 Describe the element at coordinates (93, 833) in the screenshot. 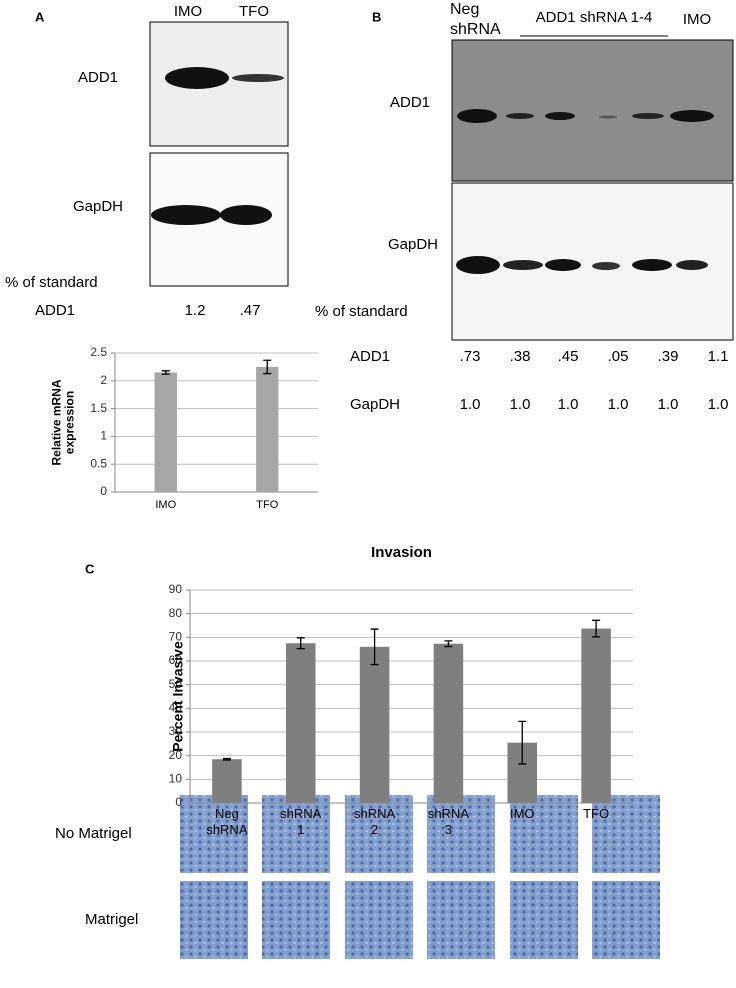

I see `row-label: No Matrigel` at that location.